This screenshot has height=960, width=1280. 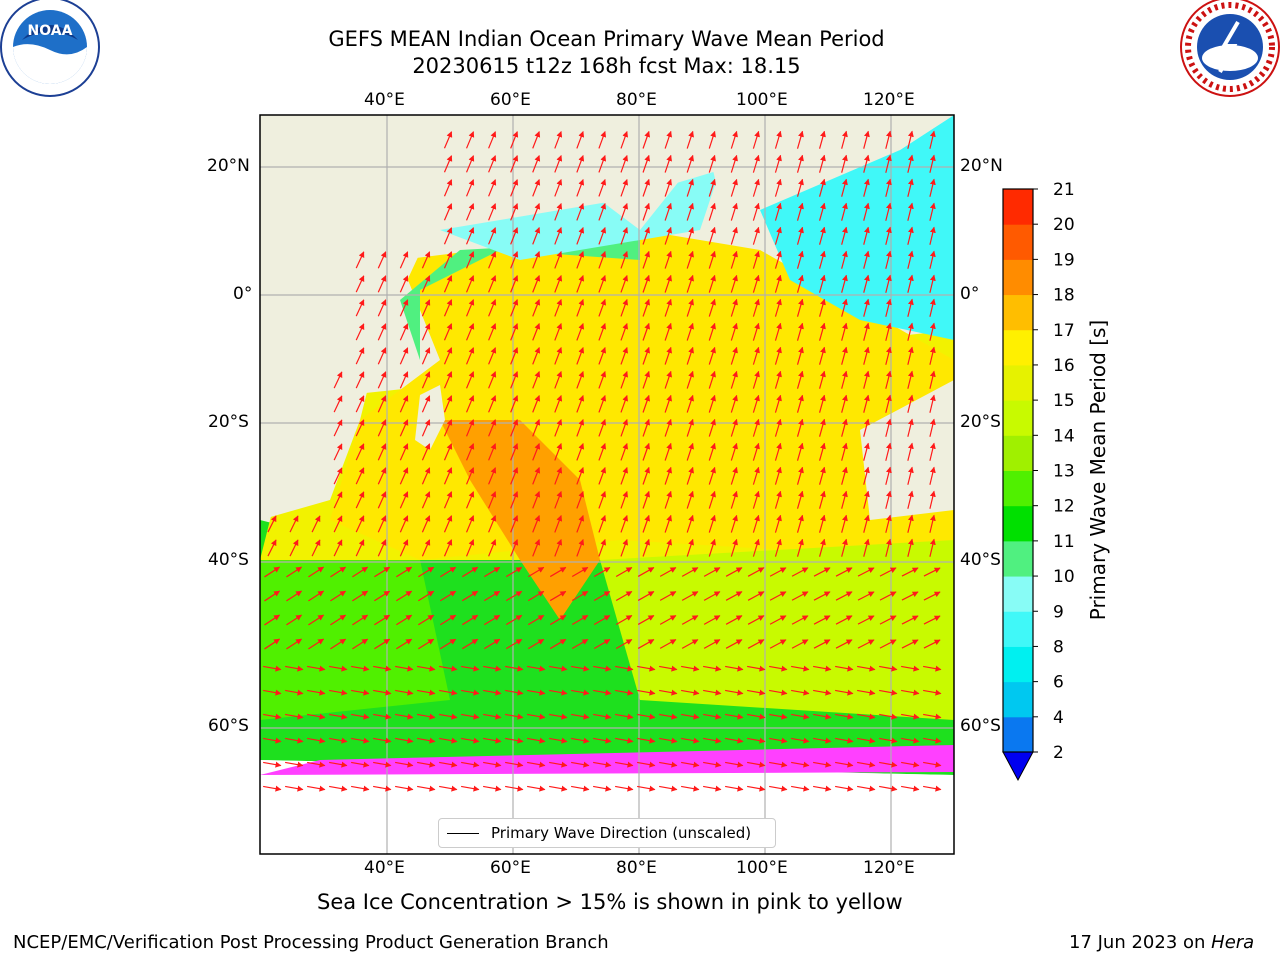 What do you see at coordinates (606, 66) in the screenshot?
I see `chart-subtitle: 20230615 t12z 168h fcst Max: 18.15` at bounding box center [606, 66].